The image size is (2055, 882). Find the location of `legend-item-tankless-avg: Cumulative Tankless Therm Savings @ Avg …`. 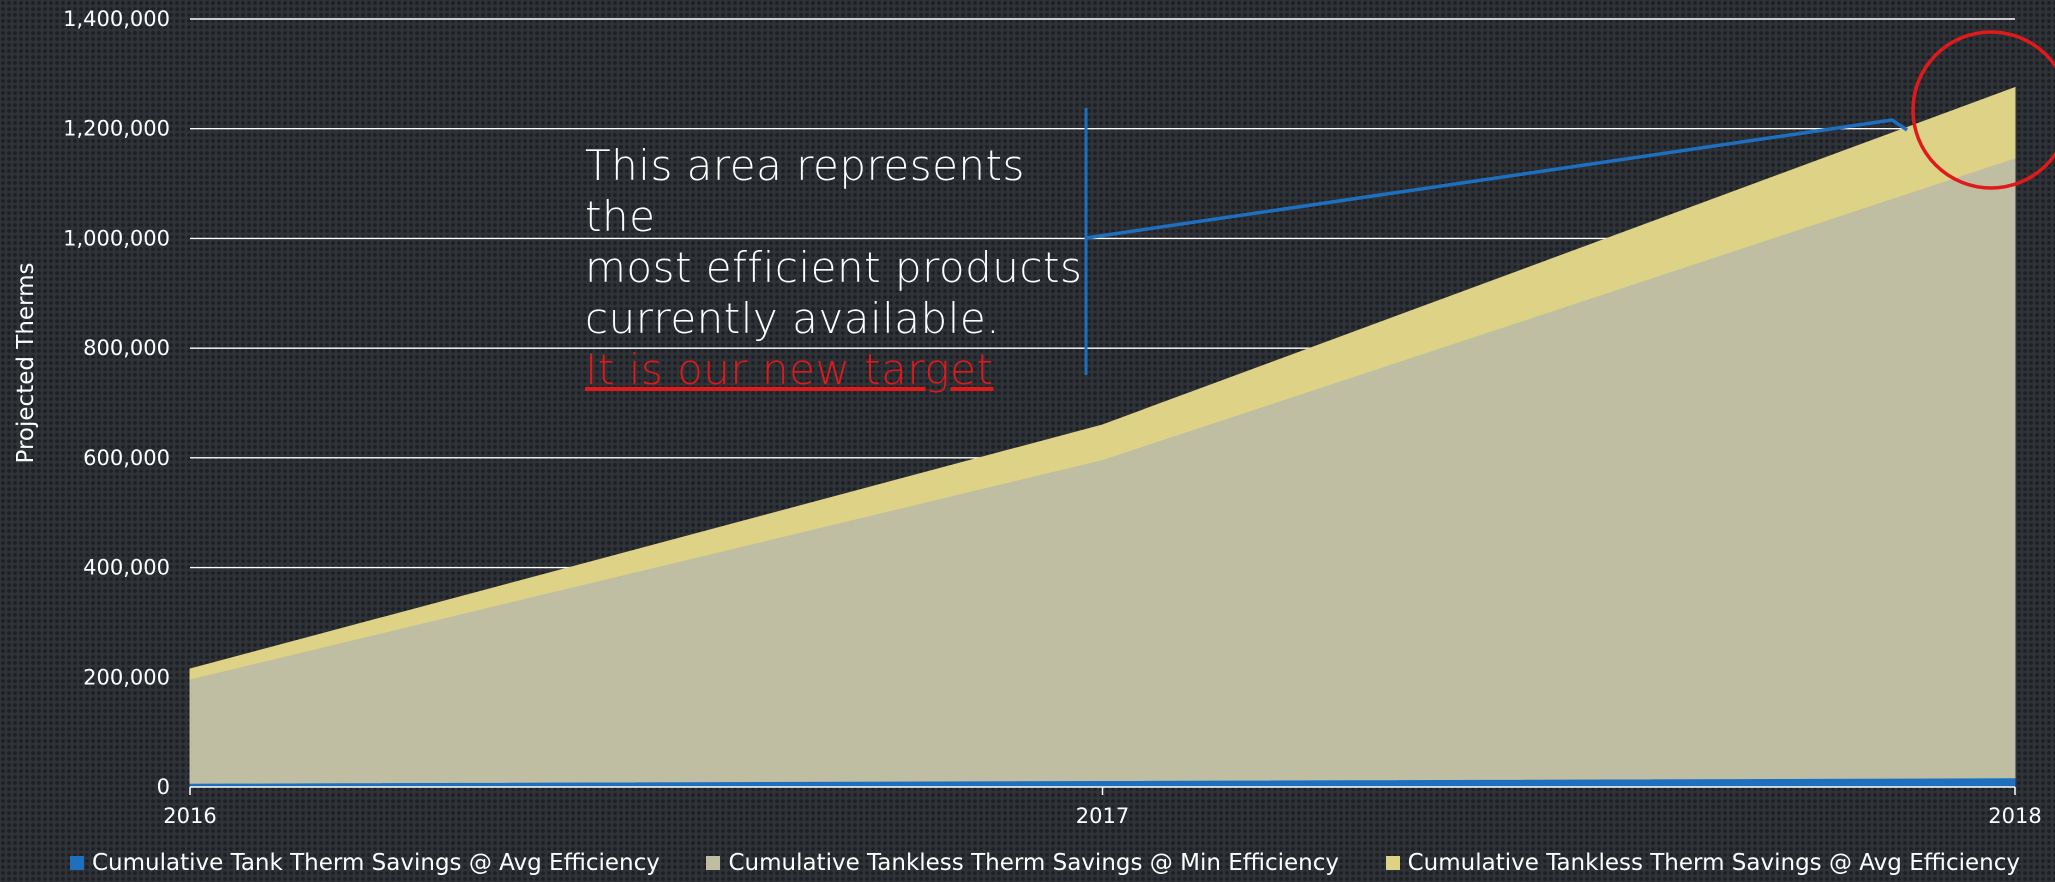

legend-item-tankless-avg: Cumulative Tankless Therm Savings @ Avg … is located at coordinates (1702, 863).